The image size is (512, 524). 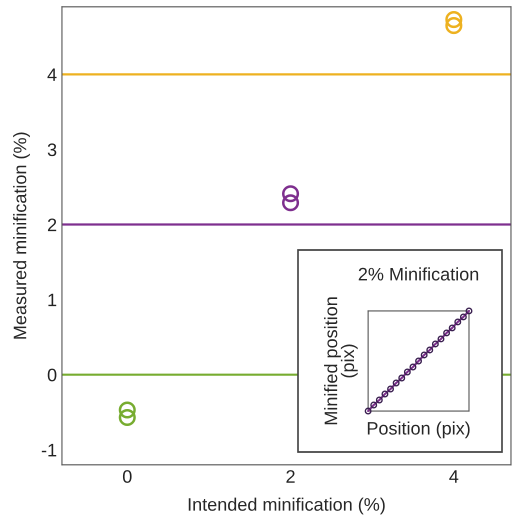 What do you see at coordinates (127, 476) in the screenshot?
I see `x-tick-label: 0` at bounding box center [127, 476].